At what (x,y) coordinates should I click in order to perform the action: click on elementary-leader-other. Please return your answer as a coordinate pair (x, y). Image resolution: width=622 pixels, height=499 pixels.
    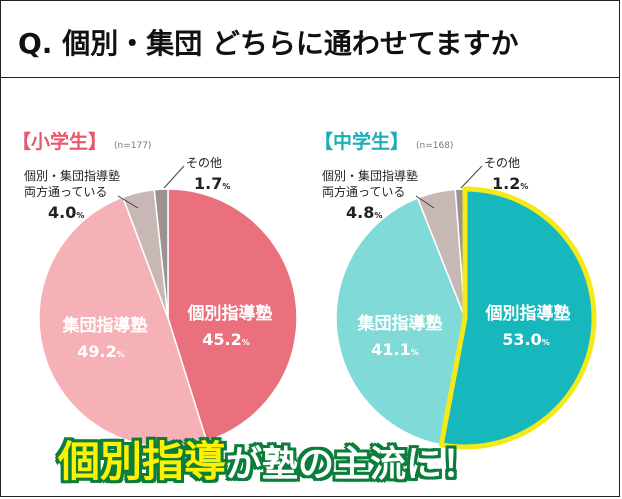
    Looking at the image, I should click on (174, 177).